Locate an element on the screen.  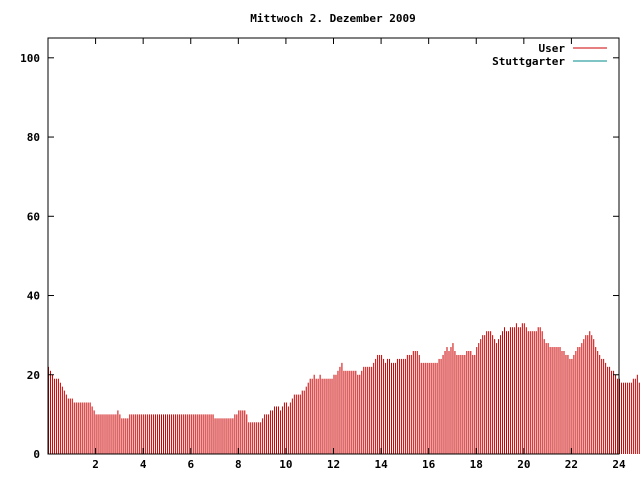
x-tick-label: 14 is located at coordinates (381, 464).